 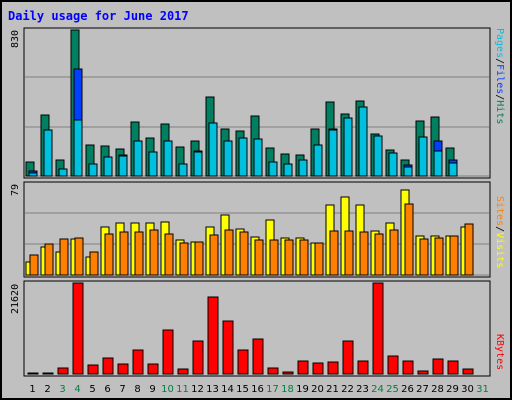 What do you see at coordinates (15, 39) in the screenshot?
I see `y-max-label-pages: 830` at bounding box center [15, 39].